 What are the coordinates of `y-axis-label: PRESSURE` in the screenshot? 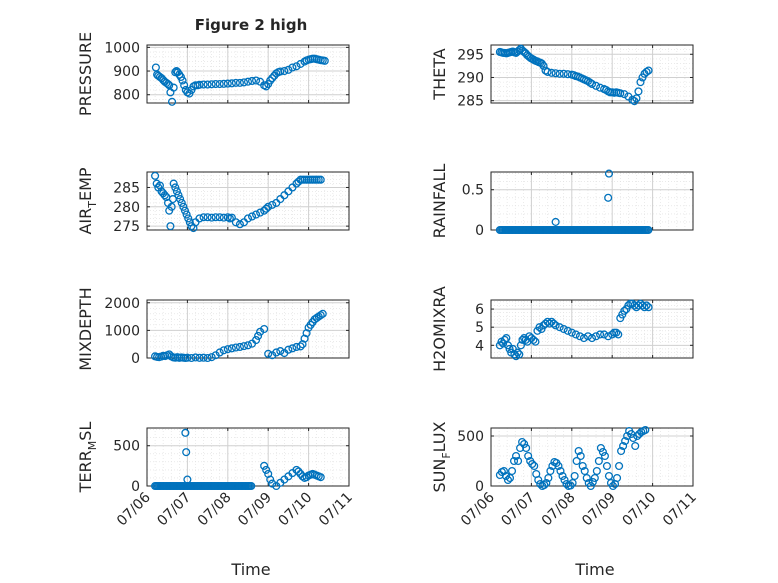 It's located at (85, 74).